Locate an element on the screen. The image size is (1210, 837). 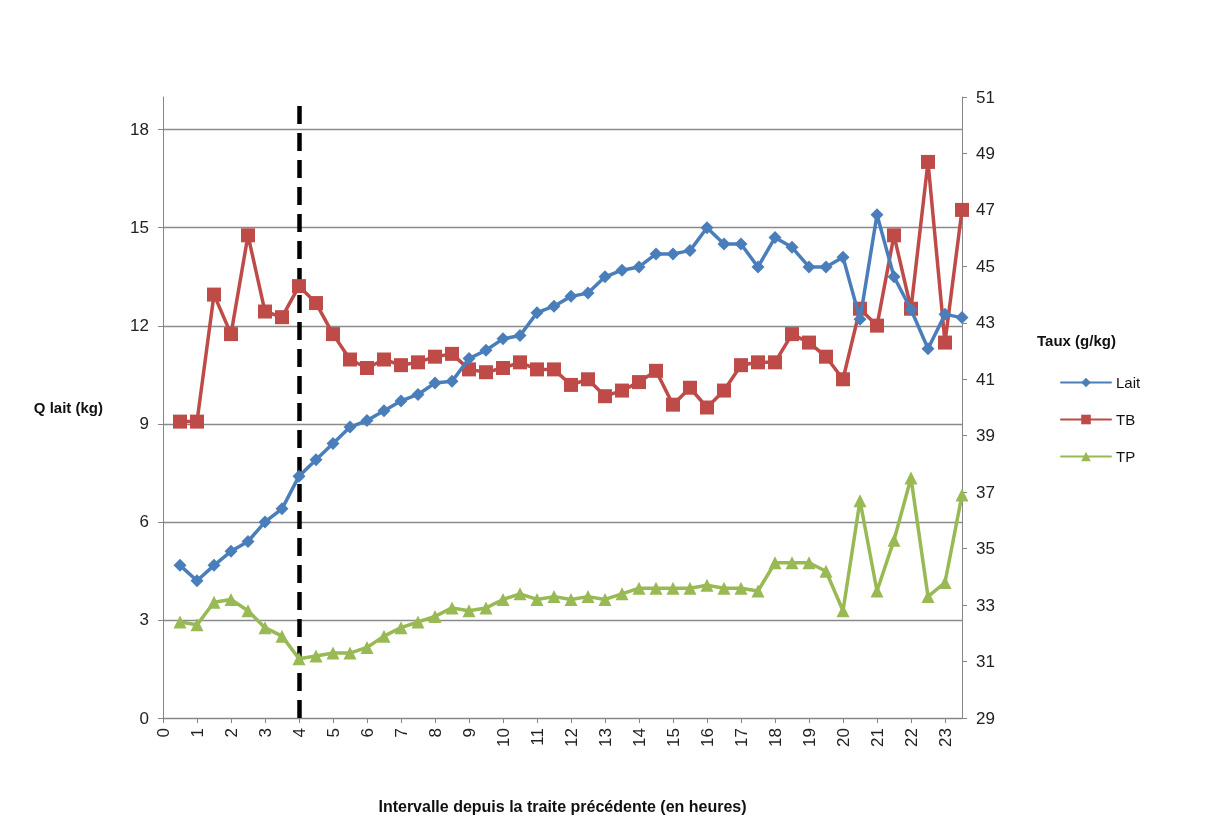
y2-tick-label: 29 is located at coordinates (985, 718).